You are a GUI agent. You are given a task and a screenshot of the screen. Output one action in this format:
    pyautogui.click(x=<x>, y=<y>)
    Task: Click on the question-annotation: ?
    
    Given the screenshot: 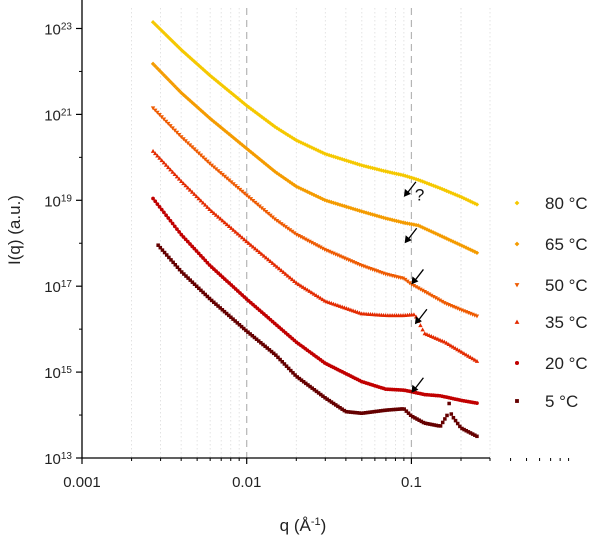 What is the action you would take?
    pyautogui.click(x=419, y=195)
    